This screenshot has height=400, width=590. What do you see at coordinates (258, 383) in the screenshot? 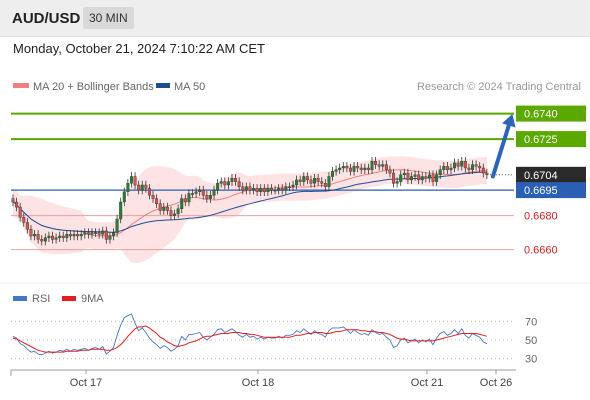
I see `x-tick-label: Oct 18` at bounding box center [258, 383].